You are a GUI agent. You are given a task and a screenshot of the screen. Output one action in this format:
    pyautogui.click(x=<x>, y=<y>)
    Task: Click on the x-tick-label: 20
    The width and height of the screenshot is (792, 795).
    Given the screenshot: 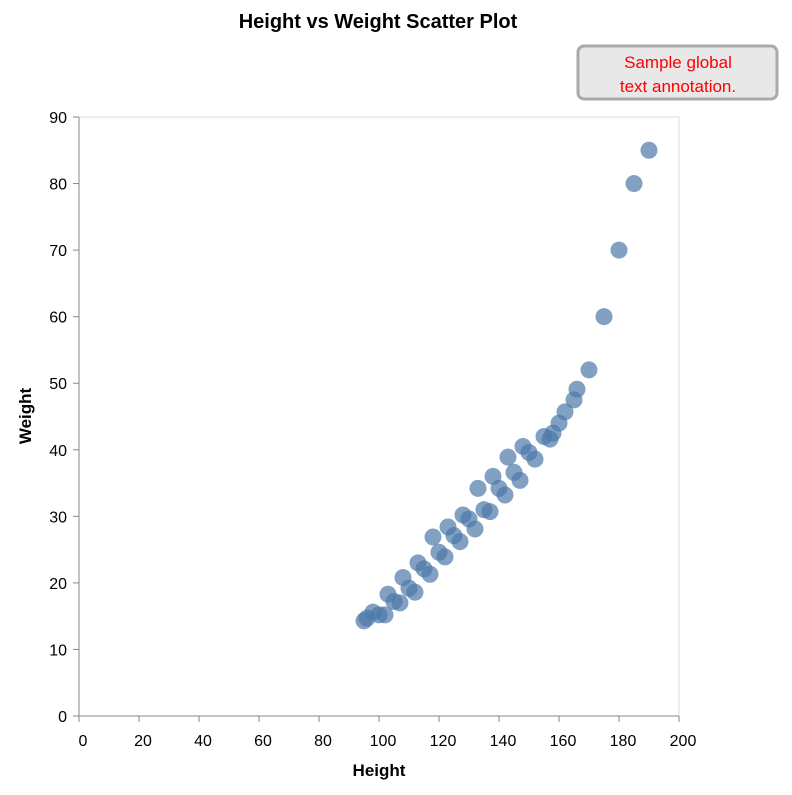 What is the action you would take?
    pyautogui.click(x=143, y=741)
    